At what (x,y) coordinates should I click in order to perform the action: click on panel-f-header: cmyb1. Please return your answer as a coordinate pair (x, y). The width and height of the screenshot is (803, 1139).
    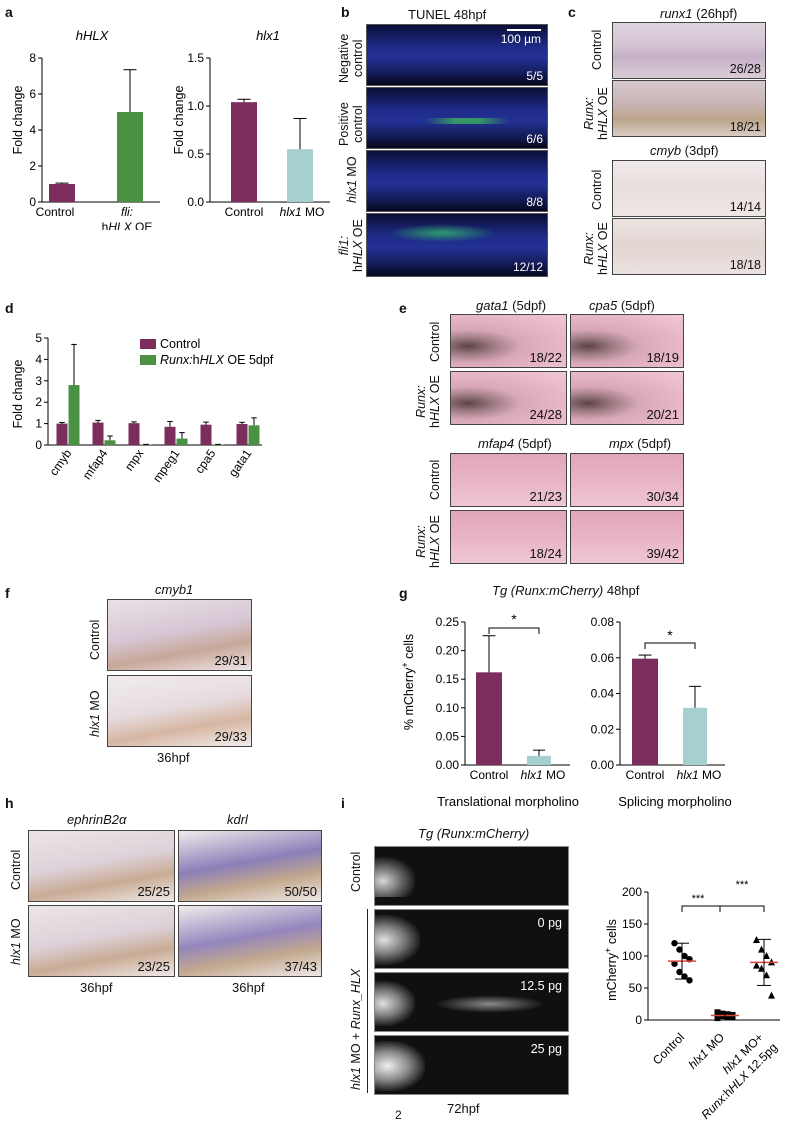
    Looking at the image, I should click on (174, 589).